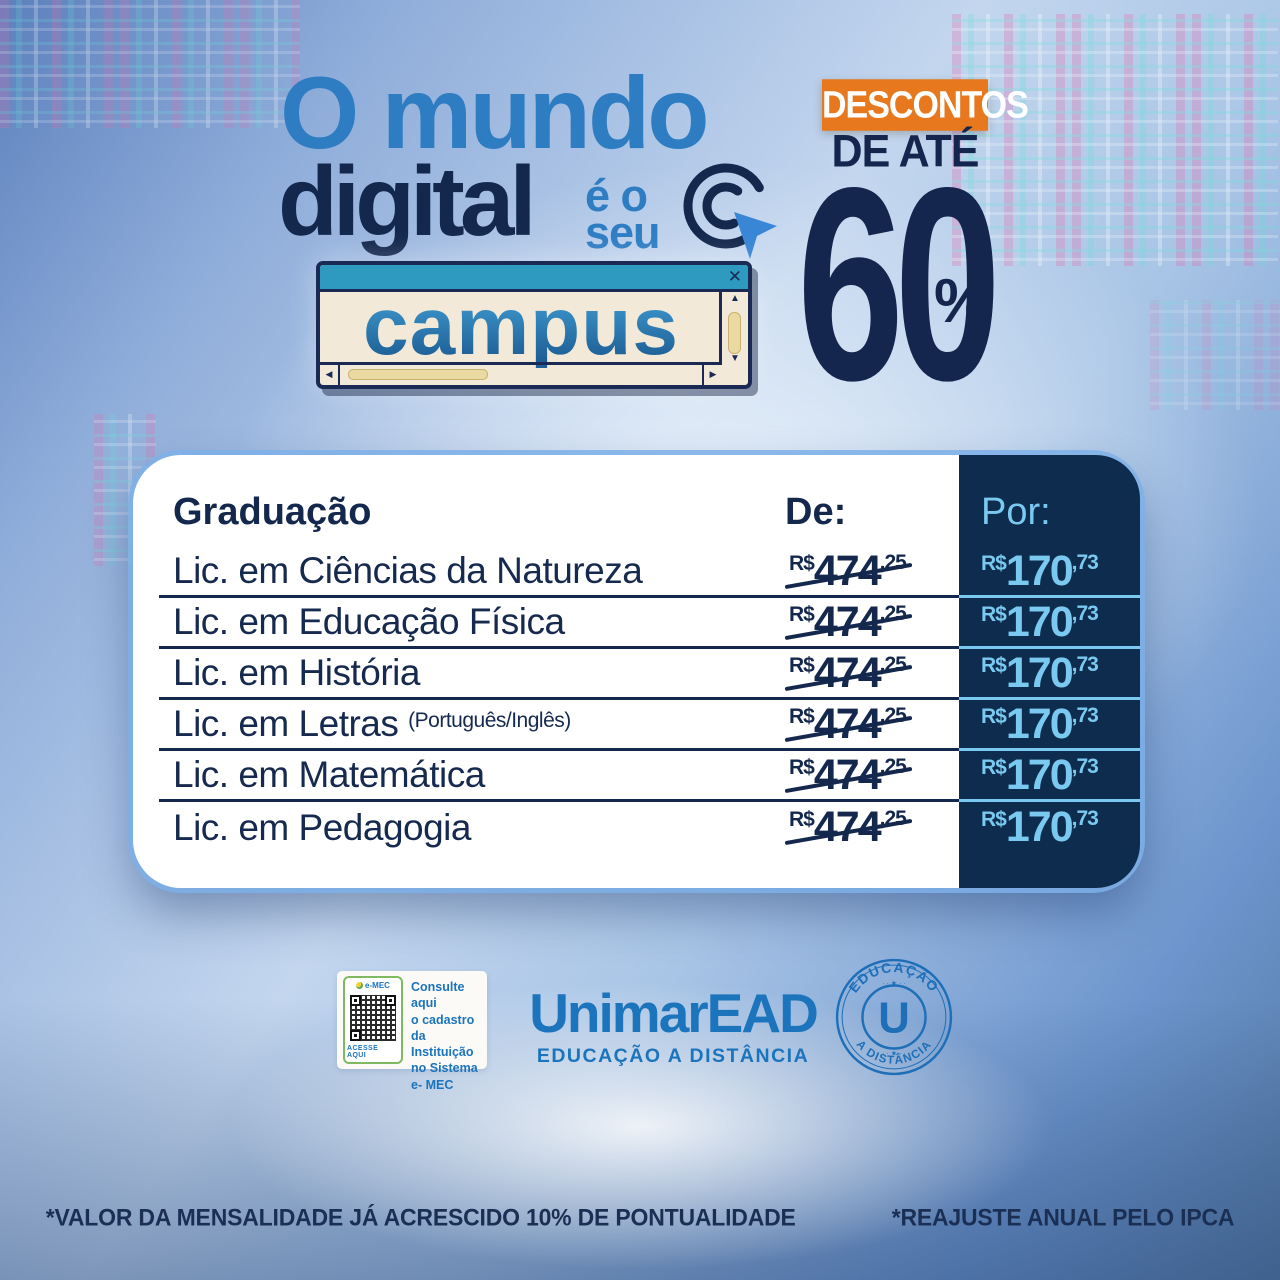 The width and height of the screenshot is (1280, 1280). Describe the element at coordinates (373, 985) in the screenshot. I see `emec-brand: e-MEC` at that location.